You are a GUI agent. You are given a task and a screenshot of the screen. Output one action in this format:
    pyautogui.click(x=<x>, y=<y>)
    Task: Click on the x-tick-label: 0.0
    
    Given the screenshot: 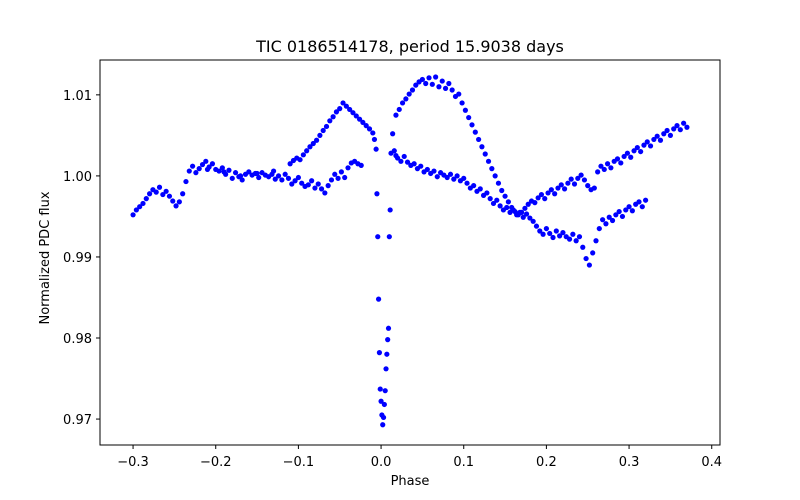 What is the action you would take?
    pyautogui.click(x=381, y=462)
    